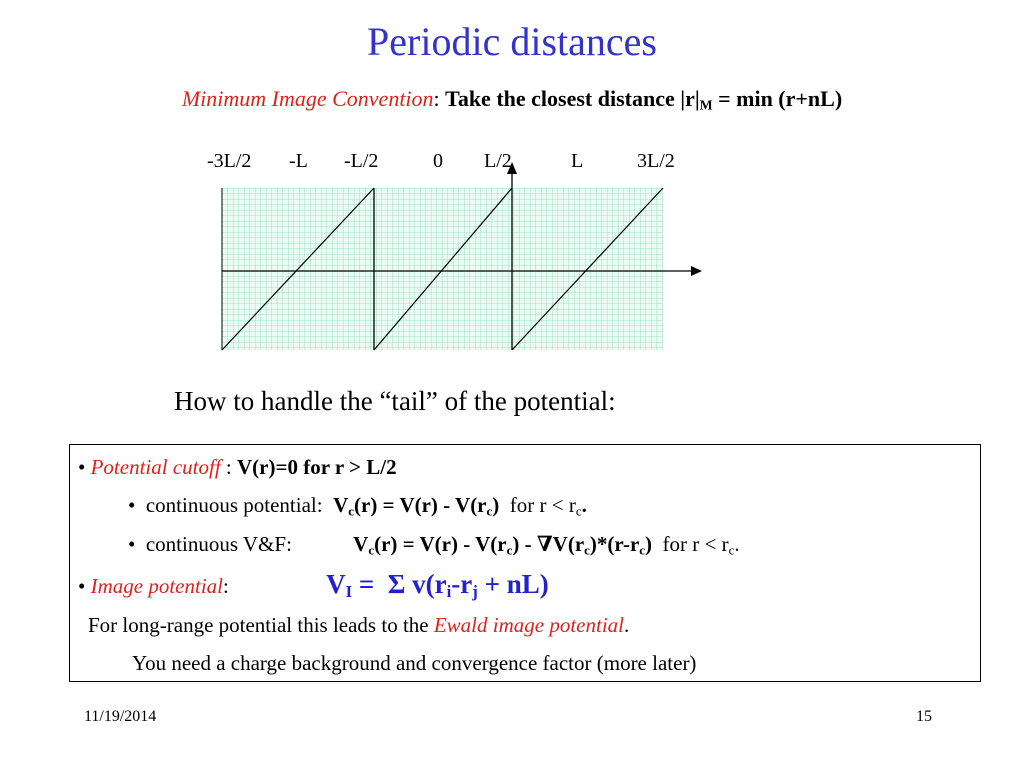 The width and height of the screenshot is (1024, 768). Describe the element at coordinates (696, 271) in the screenshot. I see `x-axis-arrow` at that location.